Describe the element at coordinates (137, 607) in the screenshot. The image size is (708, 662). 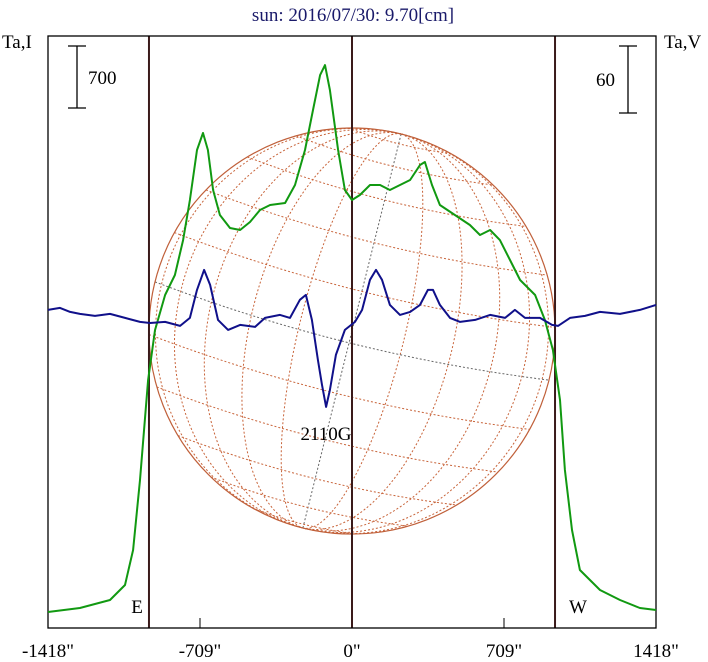
I see `east-limb-label: E` at that location.